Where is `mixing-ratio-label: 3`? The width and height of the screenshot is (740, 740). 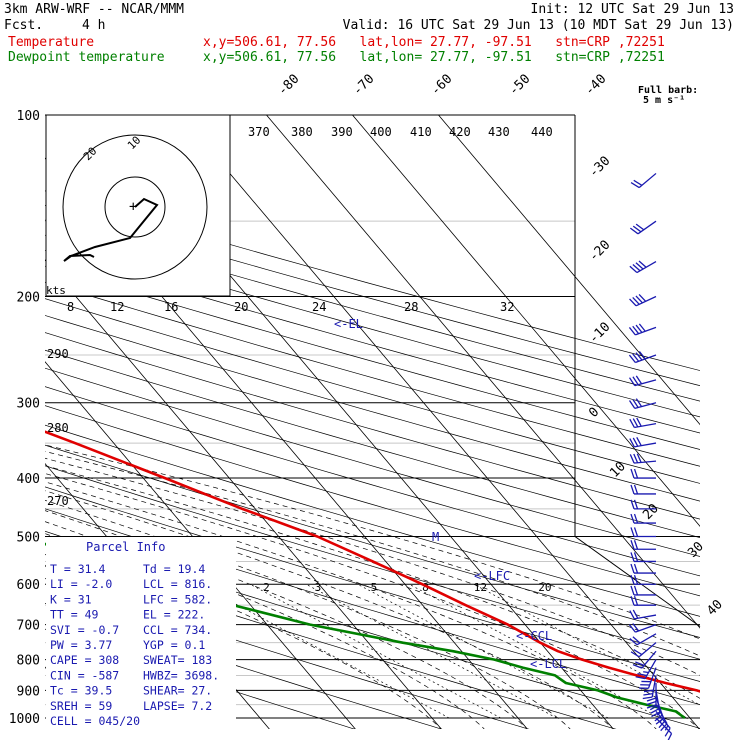 mixing-ratio-label: 3 is located at coordinates (318, 587).